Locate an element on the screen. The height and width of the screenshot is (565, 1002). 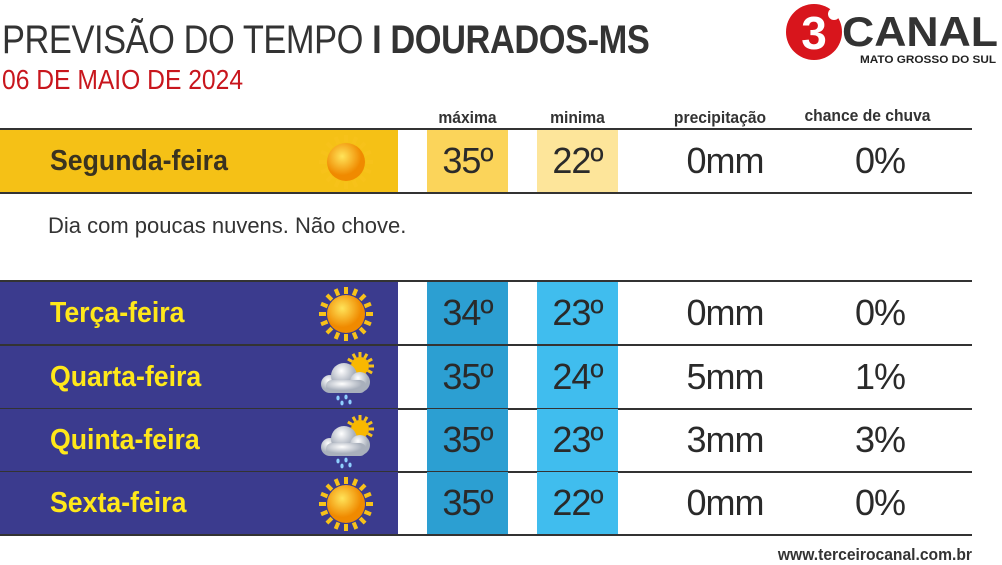
day-name: Quarta-feira is located at coordinates (126, 376).